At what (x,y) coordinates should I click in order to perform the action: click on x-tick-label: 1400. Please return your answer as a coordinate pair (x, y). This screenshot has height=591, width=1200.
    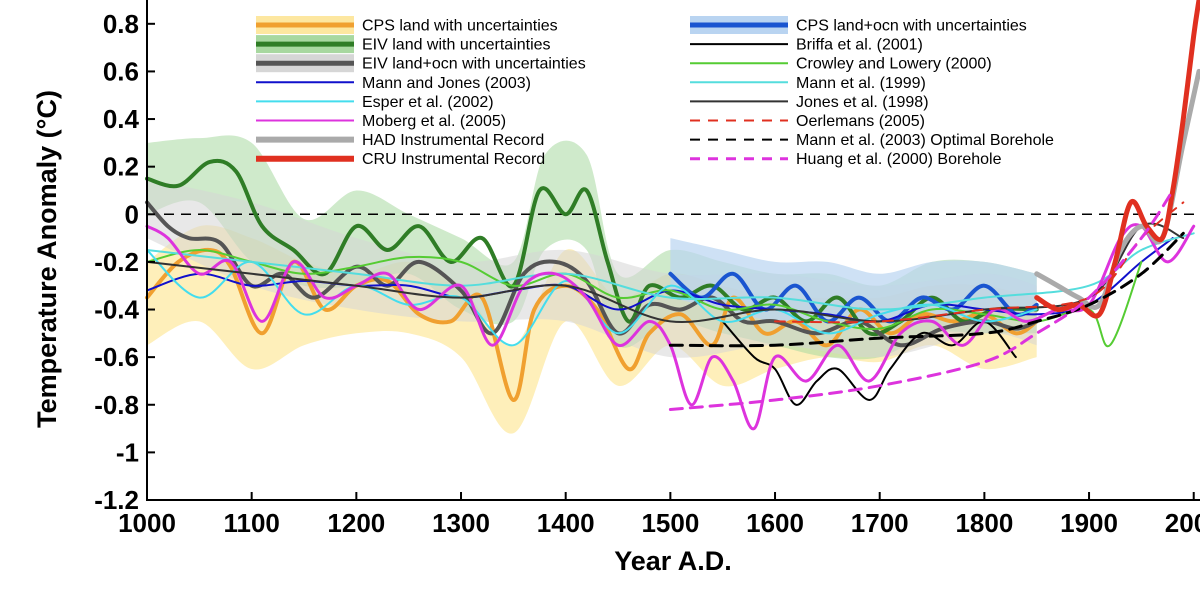
    Looking at the image, I should click on (566, 523).